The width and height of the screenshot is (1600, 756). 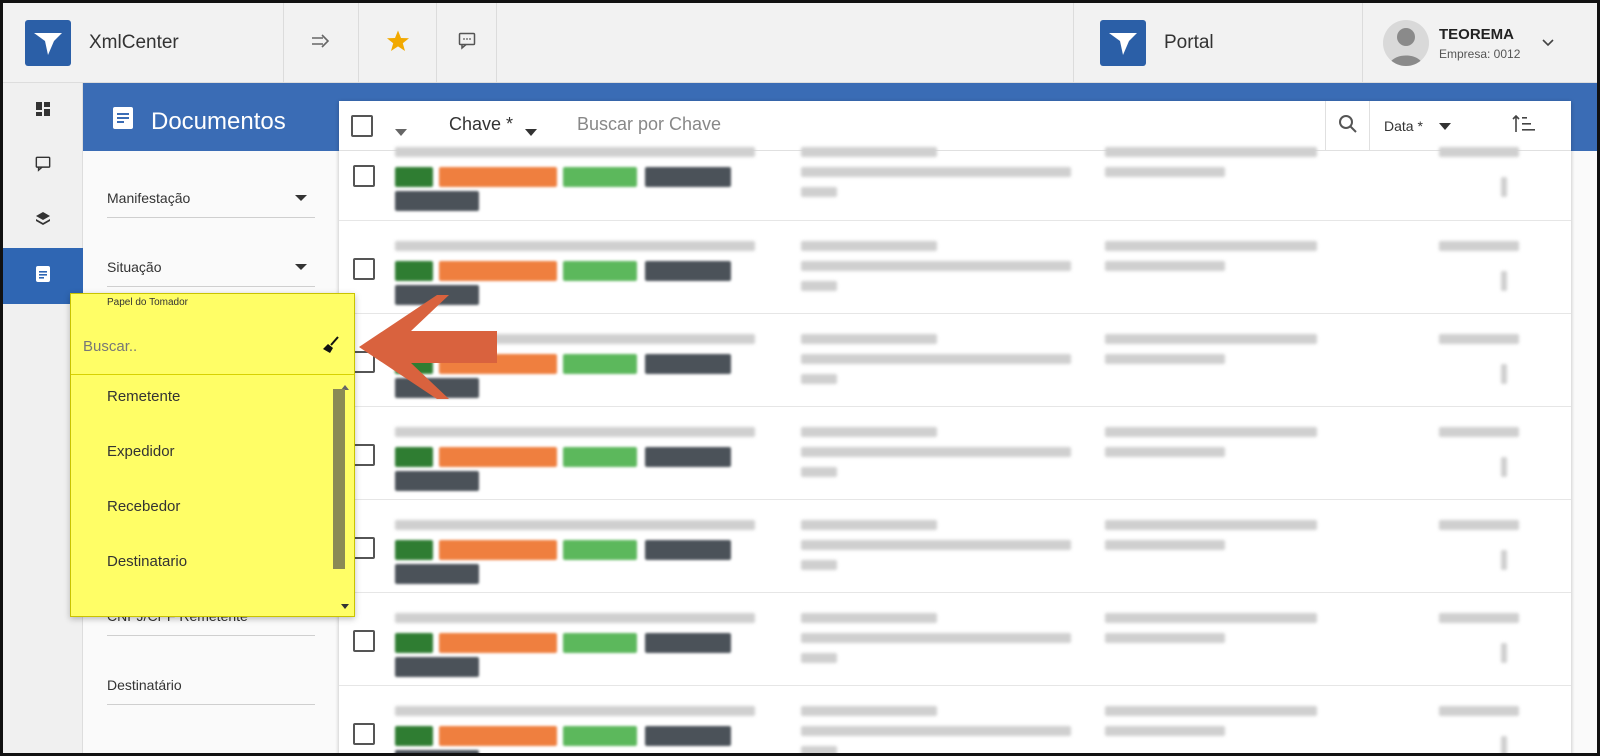 What do you see at coordinates (141, 451) in the screenshot?
I see `option-expedidor: Expedidor` at bounding box center [141, 451].